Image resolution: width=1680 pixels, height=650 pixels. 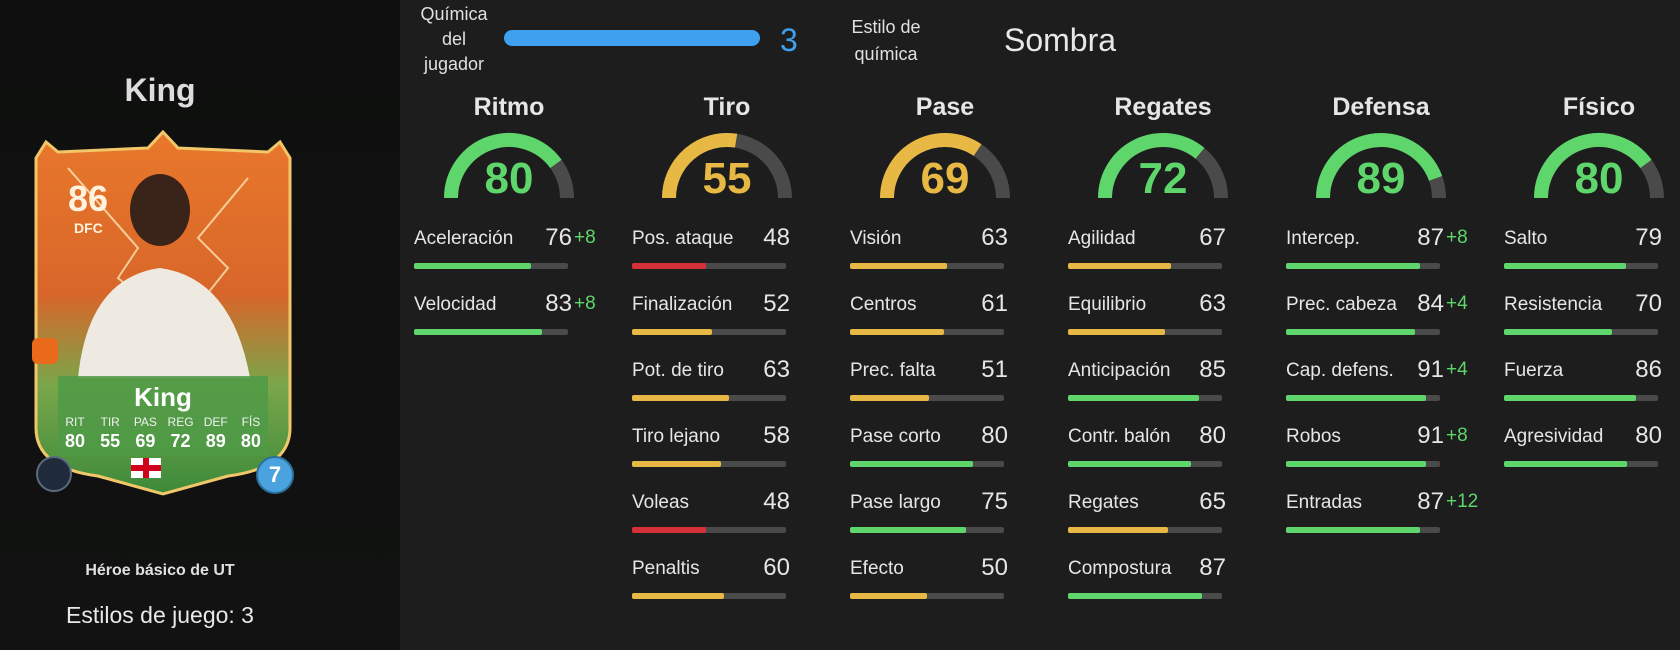 I want to click on stat-row: Regates 65, so click(x=1163, y=517).